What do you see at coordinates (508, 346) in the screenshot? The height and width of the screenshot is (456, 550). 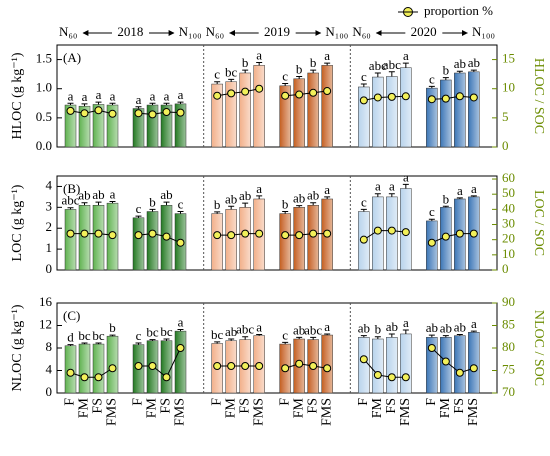 I see `y2-tick-label: 80` at bounding box center [508, 346].